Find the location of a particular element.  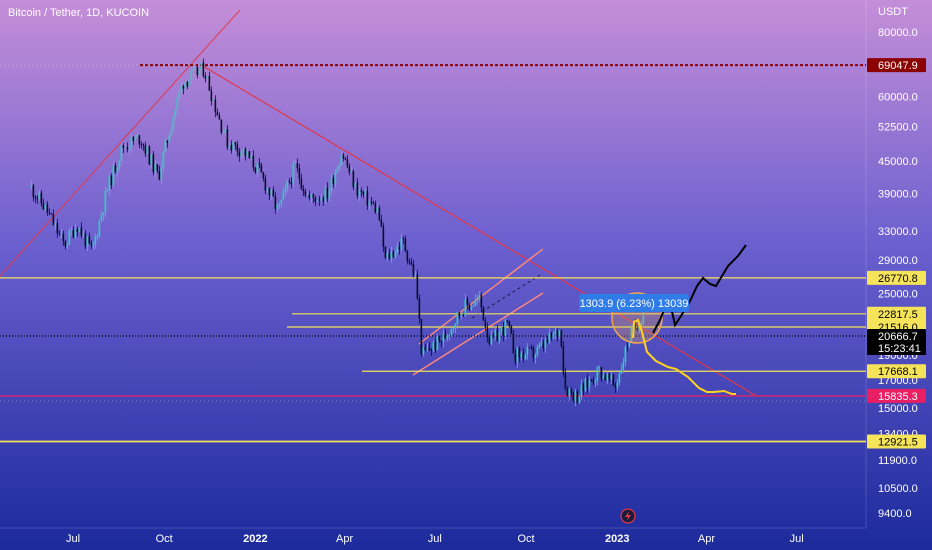

lightning-icon is located at coordinates (628, 516).